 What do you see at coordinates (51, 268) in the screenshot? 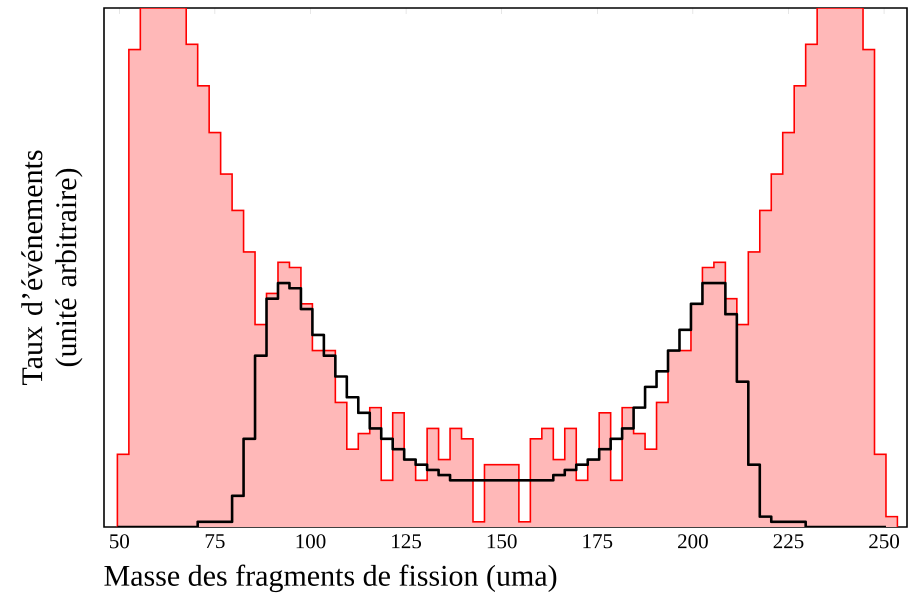
I see `y-axis-title: Taux d’événements (unité arbitraire)` at bounding box center [51, 268].